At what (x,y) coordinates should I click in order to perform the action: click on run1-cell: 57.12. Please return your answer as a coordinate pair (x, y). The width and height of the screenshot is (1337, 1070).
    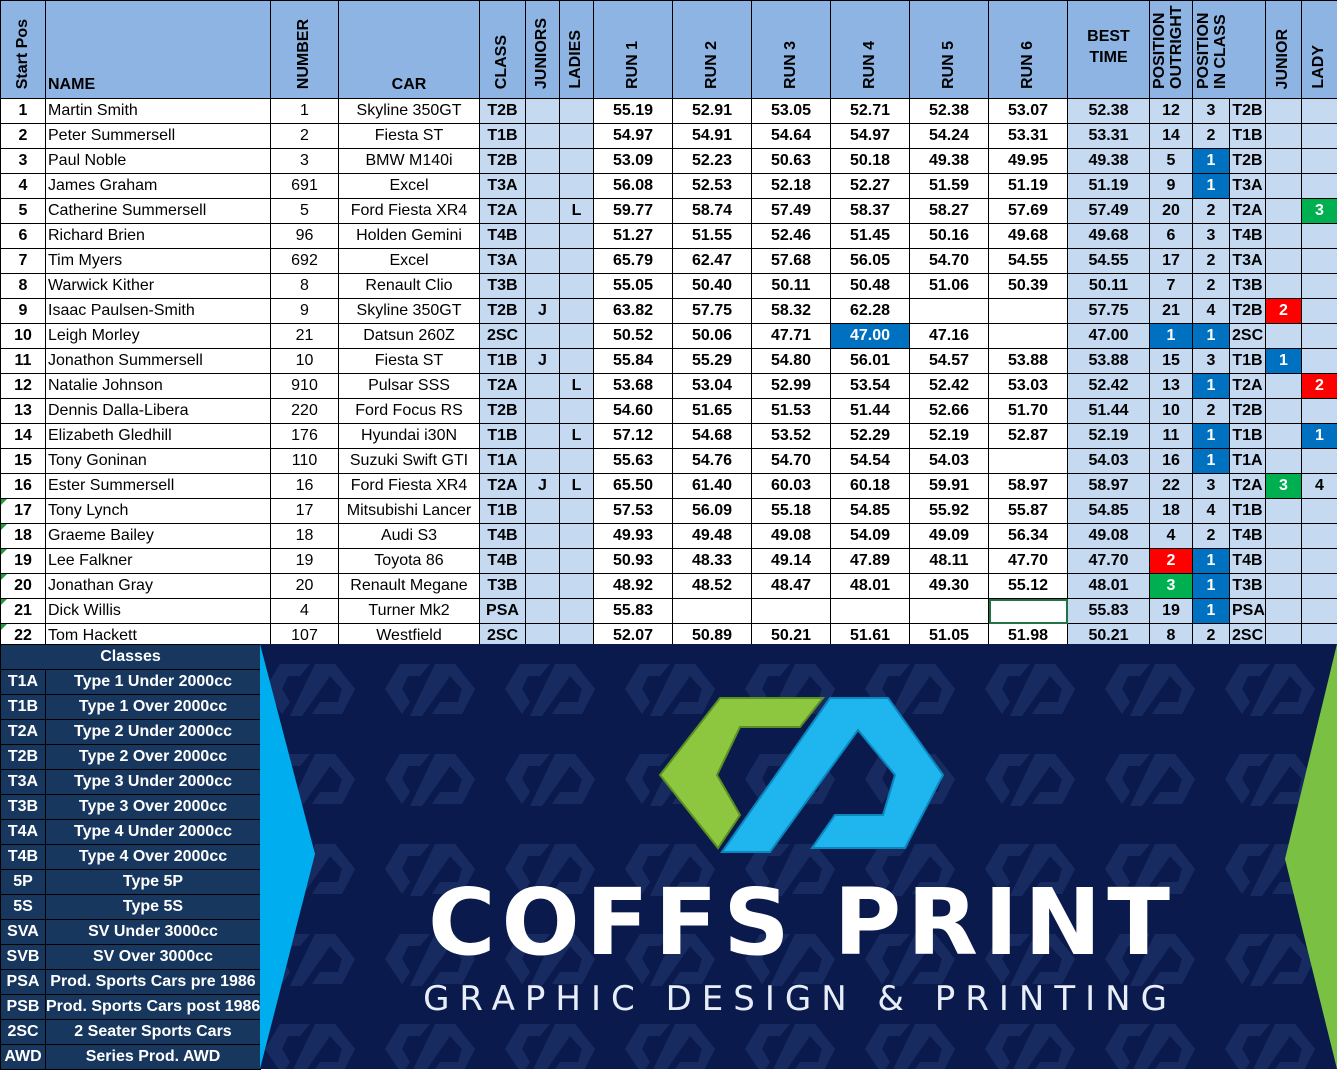
    Looking at the image, I should click on (633, 436).